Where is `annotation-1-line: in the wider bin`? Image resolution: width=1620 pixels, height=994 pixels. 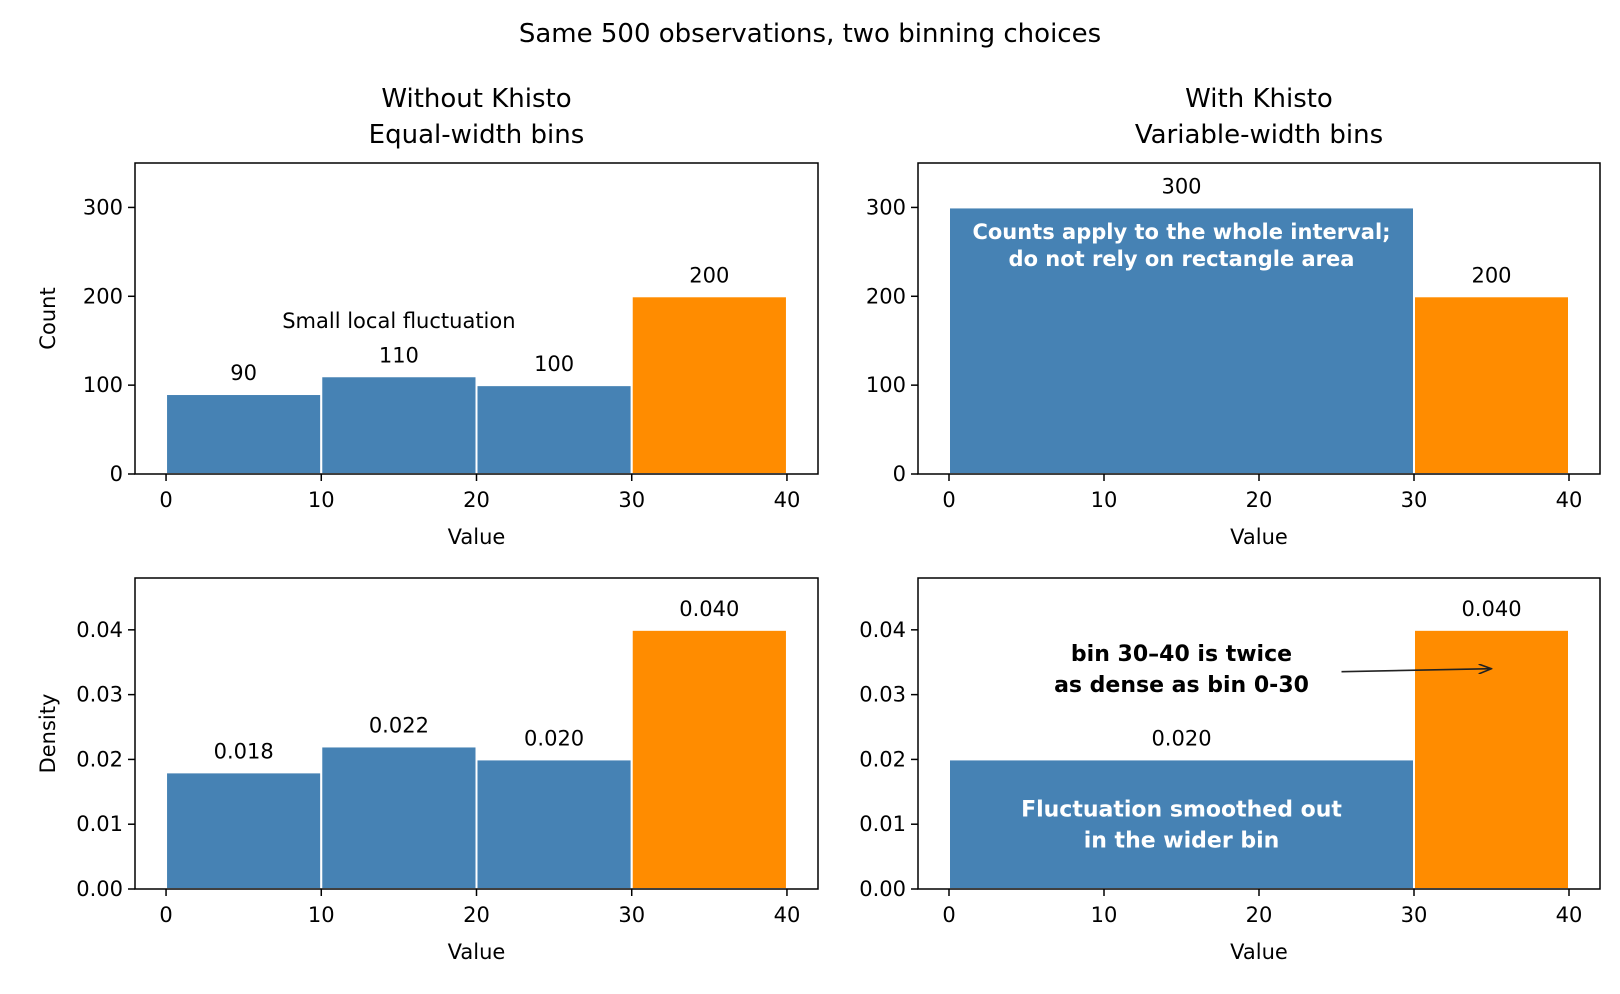 annotation-1-line: in the wider bin is located at coordinates (1182, 840).